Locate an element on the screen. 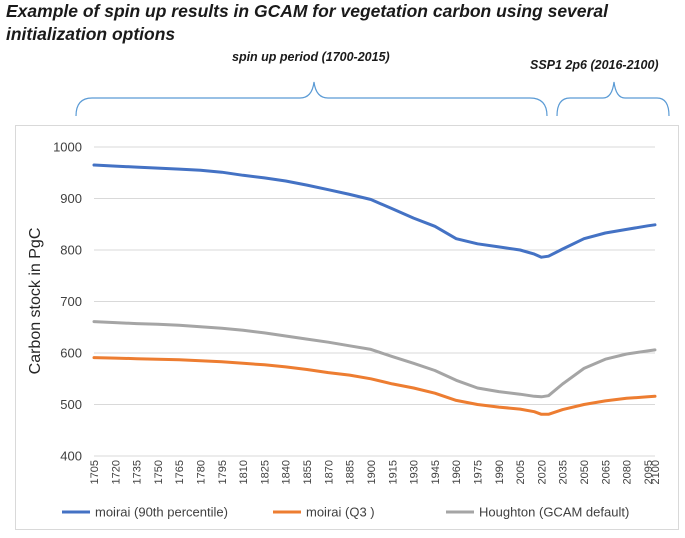  x-tick-label: 1825 is located at coordinates (265, 472).